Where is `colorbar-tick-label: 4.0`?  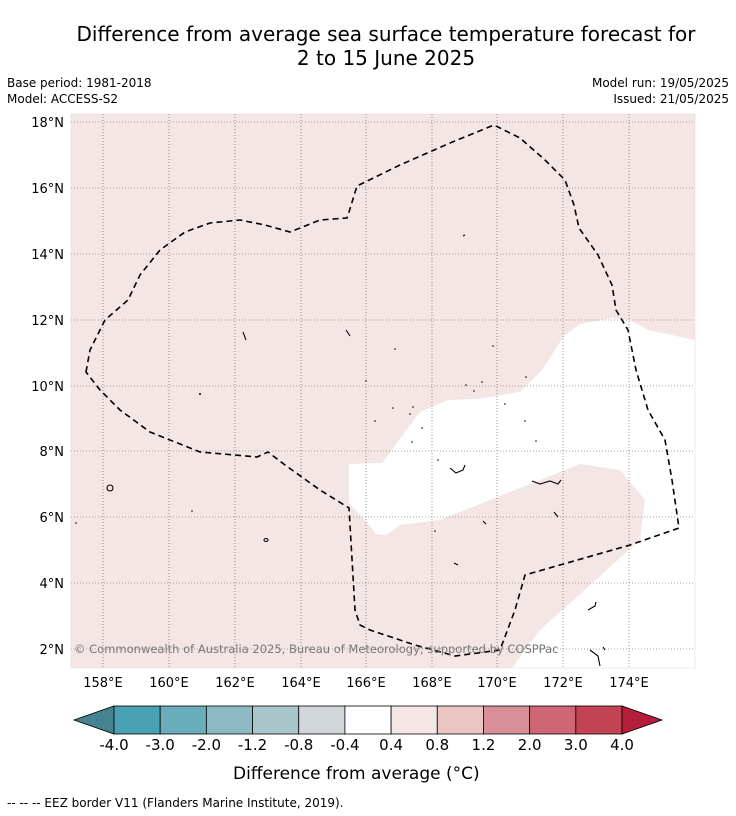
colorbar-tick-label: 4.0 is located at coordinates (622, 745).